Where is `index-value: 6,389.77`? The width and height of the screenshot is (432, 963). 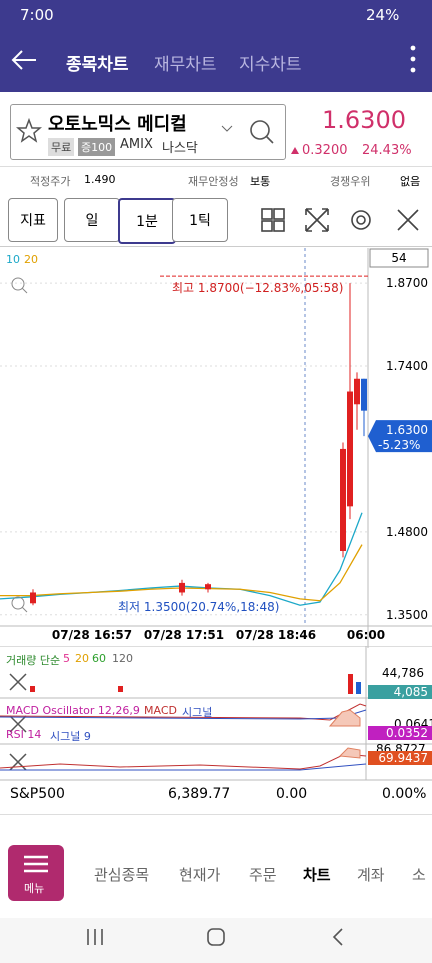
index-value: 6,389.77 is located at coordinates (199, 794).